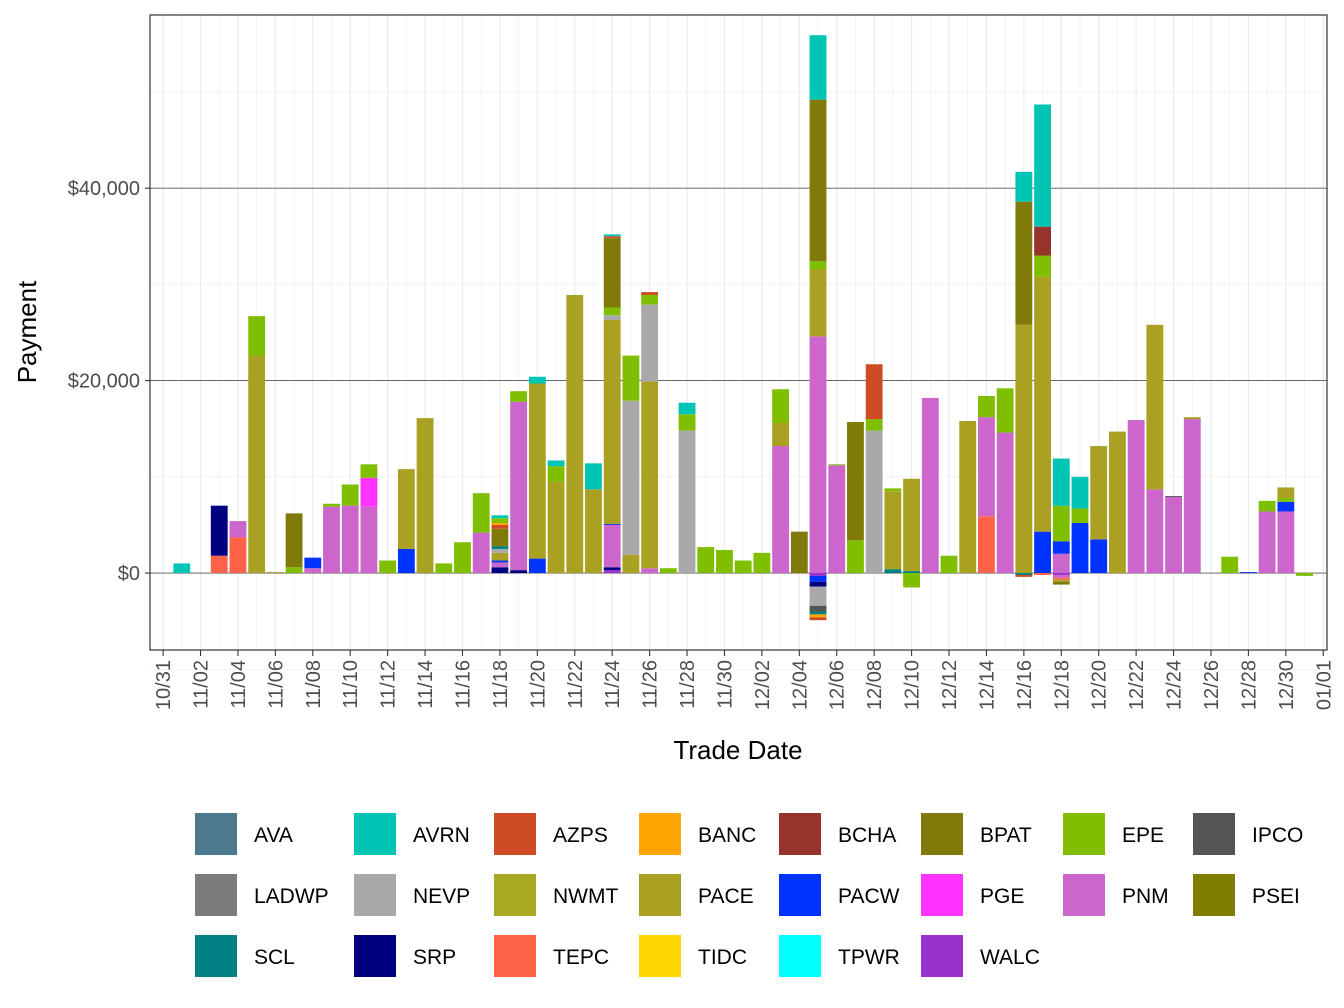 This screenshot has width=1344, height=1008. I want to click on x-tick-label: 11/24, so click(613, 684).